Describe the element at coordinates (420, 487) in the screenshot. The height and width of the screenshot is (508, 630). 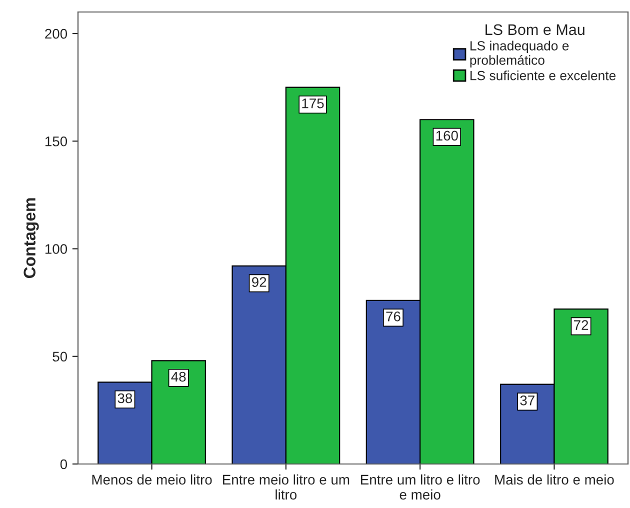
I see `x-tick-label: Entre um litro e litro e meio` at that location.